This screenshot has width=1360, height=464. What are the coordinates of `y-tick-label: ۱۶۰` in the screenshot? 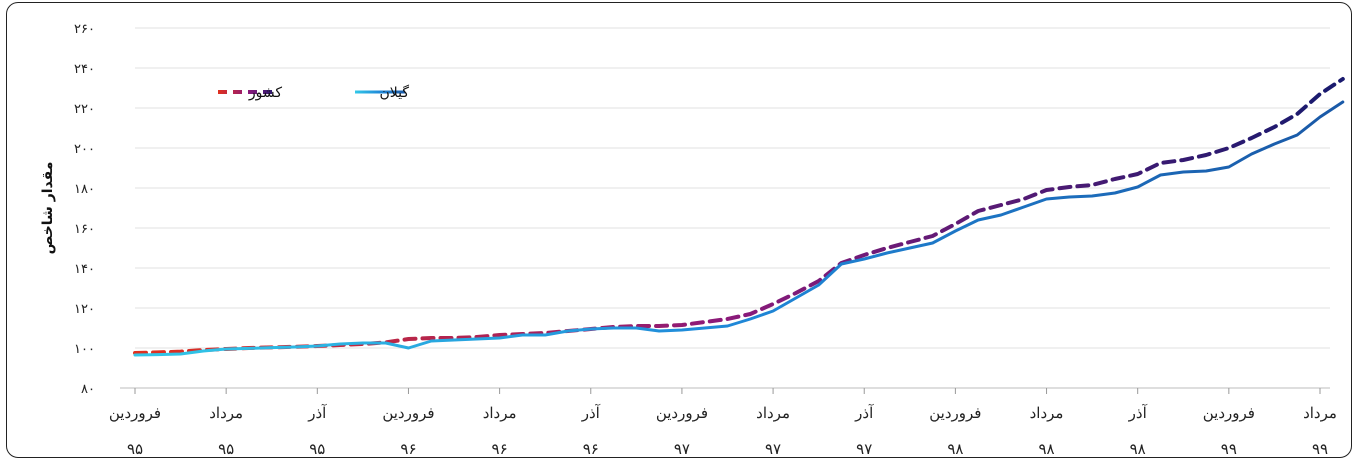 It's located at (84, 229).